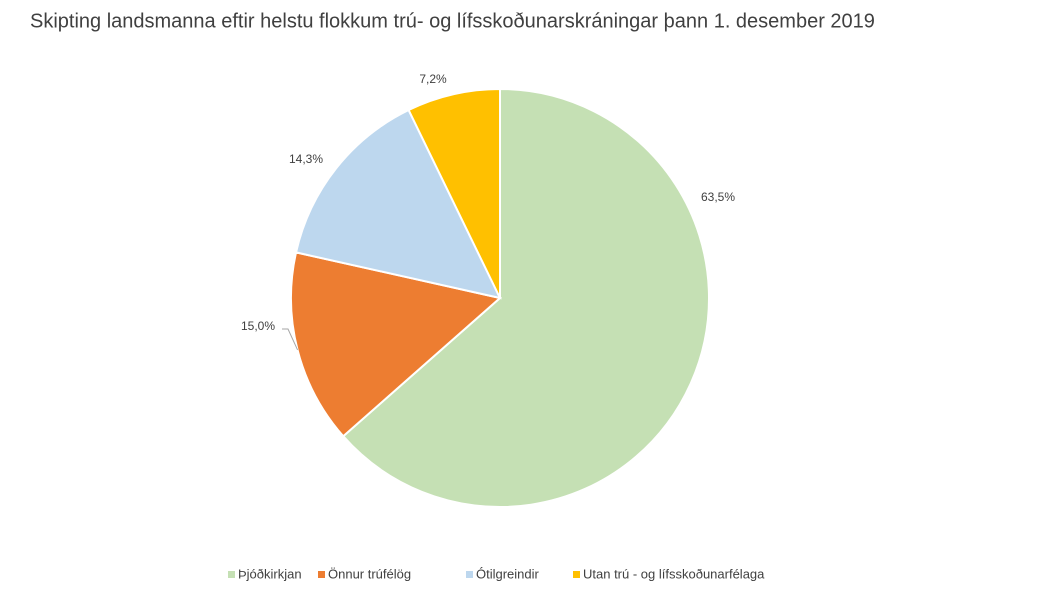 The height and width of the screenshot is (596, 1056). I want to click on data-label: 15,0%, so click(258, 326).